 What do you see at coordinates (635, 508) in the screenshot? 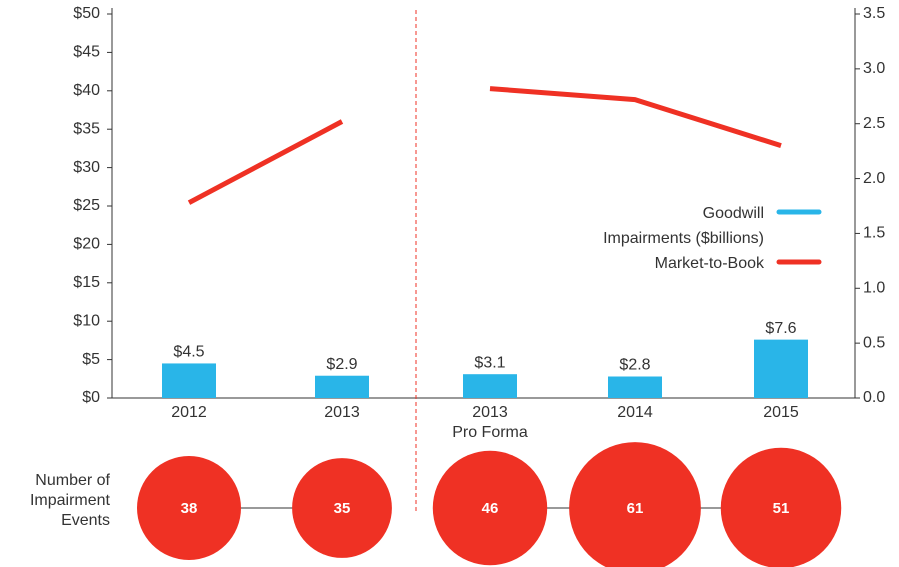
I see `bubble-label: 61` at bounding box center [635, 508].